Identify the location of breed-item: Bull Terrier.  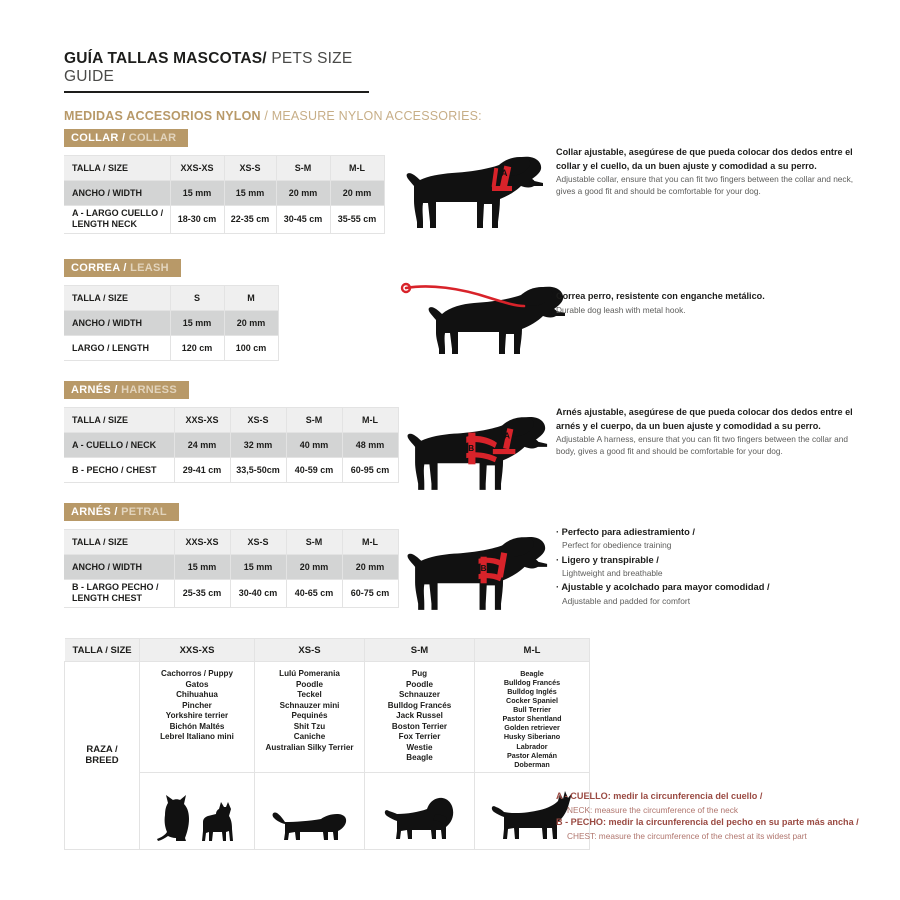
(532, 710).